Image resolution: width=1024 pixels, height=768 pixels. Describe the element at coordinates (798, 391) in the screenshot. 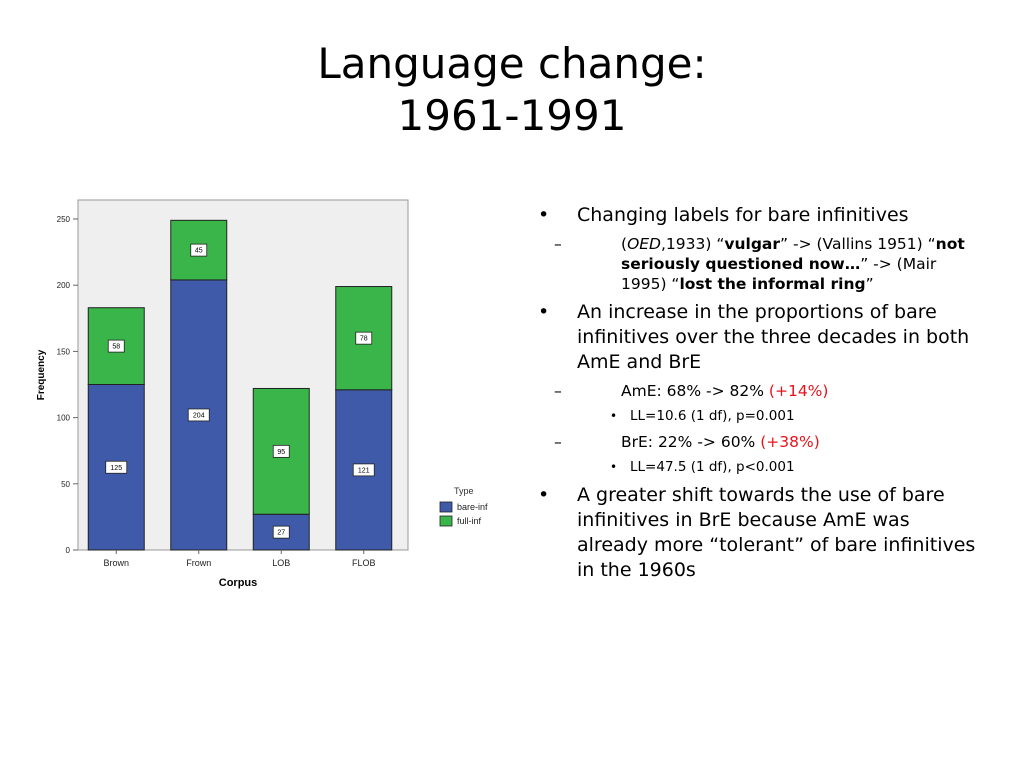

I see `ame-change: (+14%)` at that location.